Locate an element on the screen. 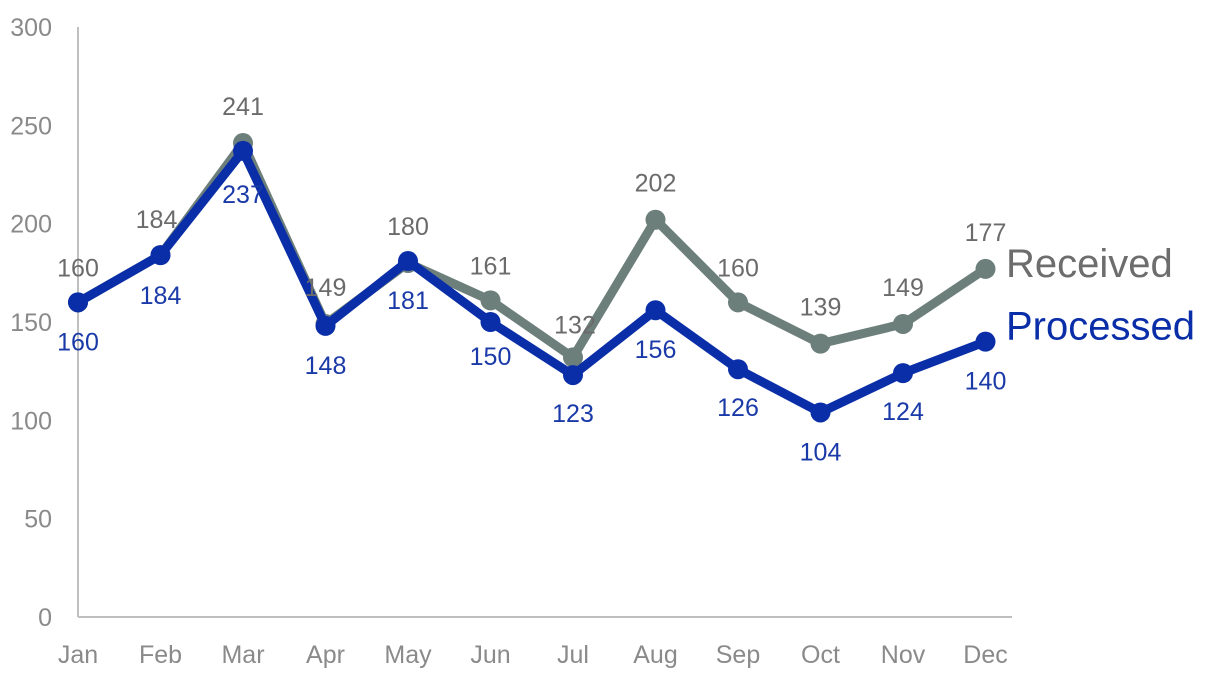 This screenshot has height=679, width=1230. data-label-received: 161 is located at coordinates (491, 266).